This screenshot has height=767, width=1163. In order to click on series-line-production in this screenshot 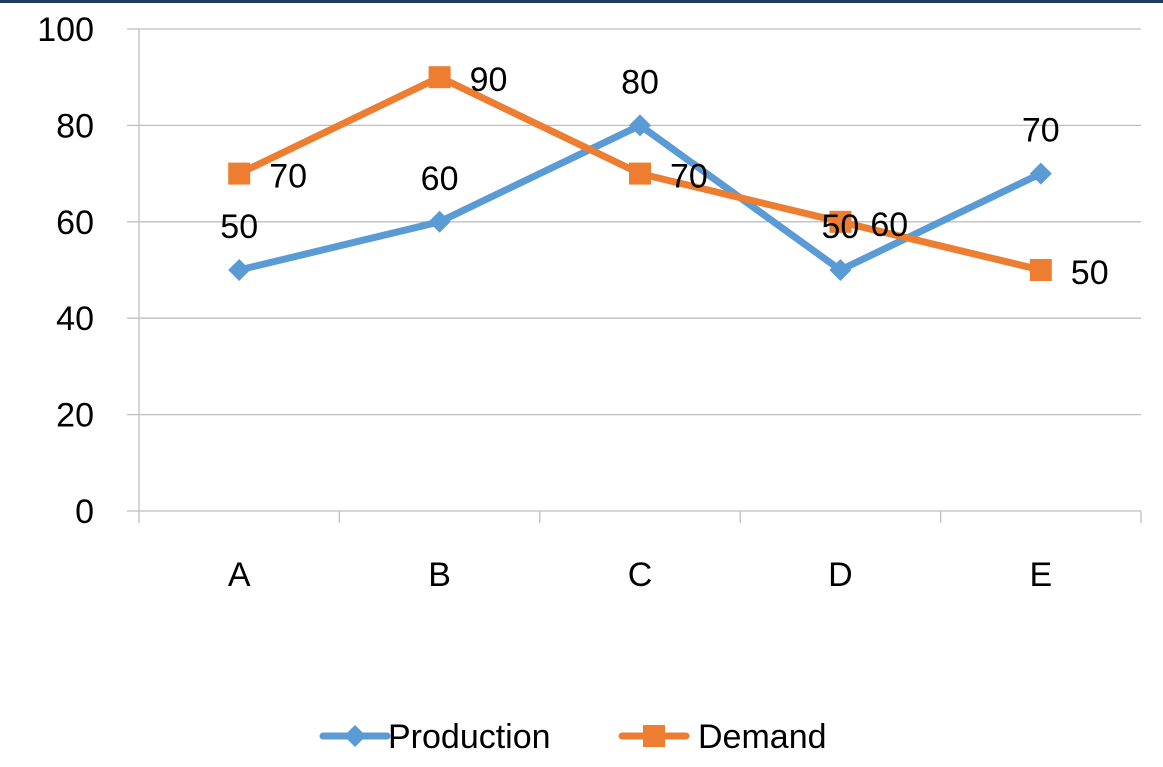, I will do `click(640, 197)`.